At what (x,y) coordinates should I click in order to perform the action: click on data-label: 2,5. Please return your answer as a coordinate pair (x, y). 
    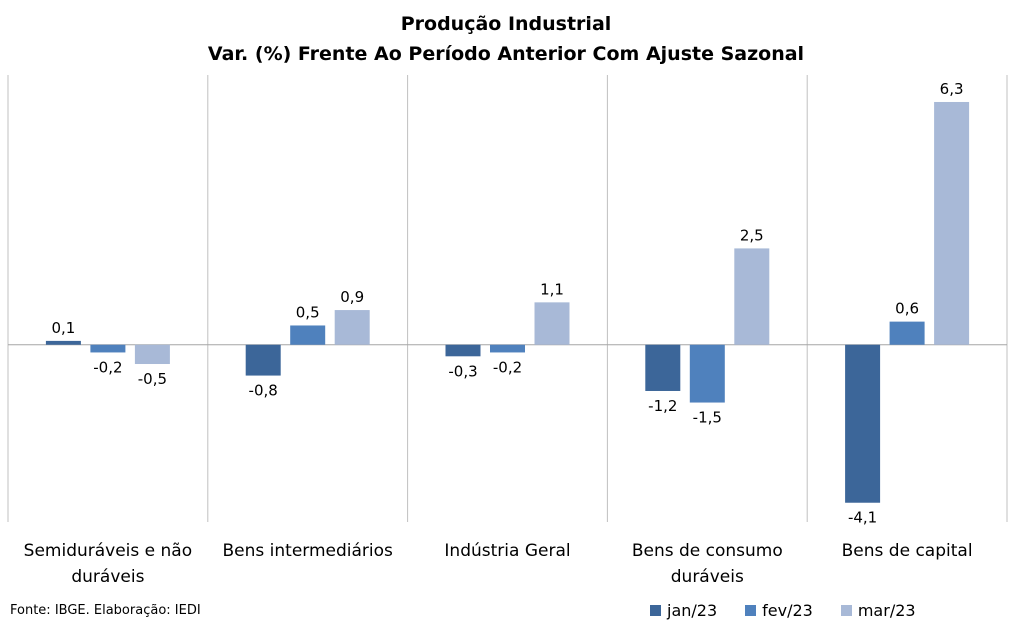
    Looking at the image, I should click on (752, 235).